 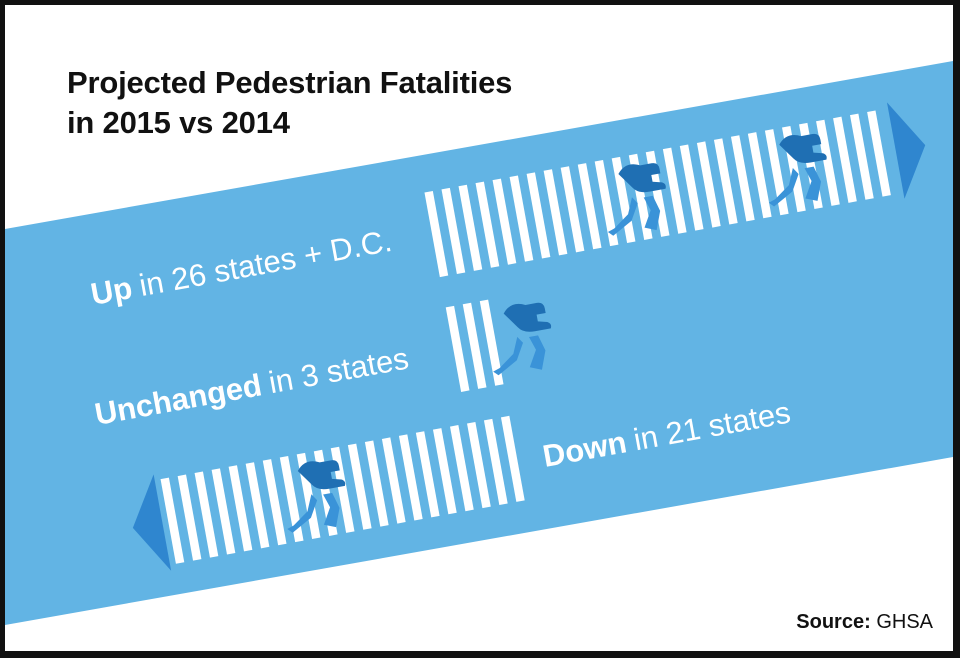 I want to click on source-label: Source:, so click(x=833, y=622).